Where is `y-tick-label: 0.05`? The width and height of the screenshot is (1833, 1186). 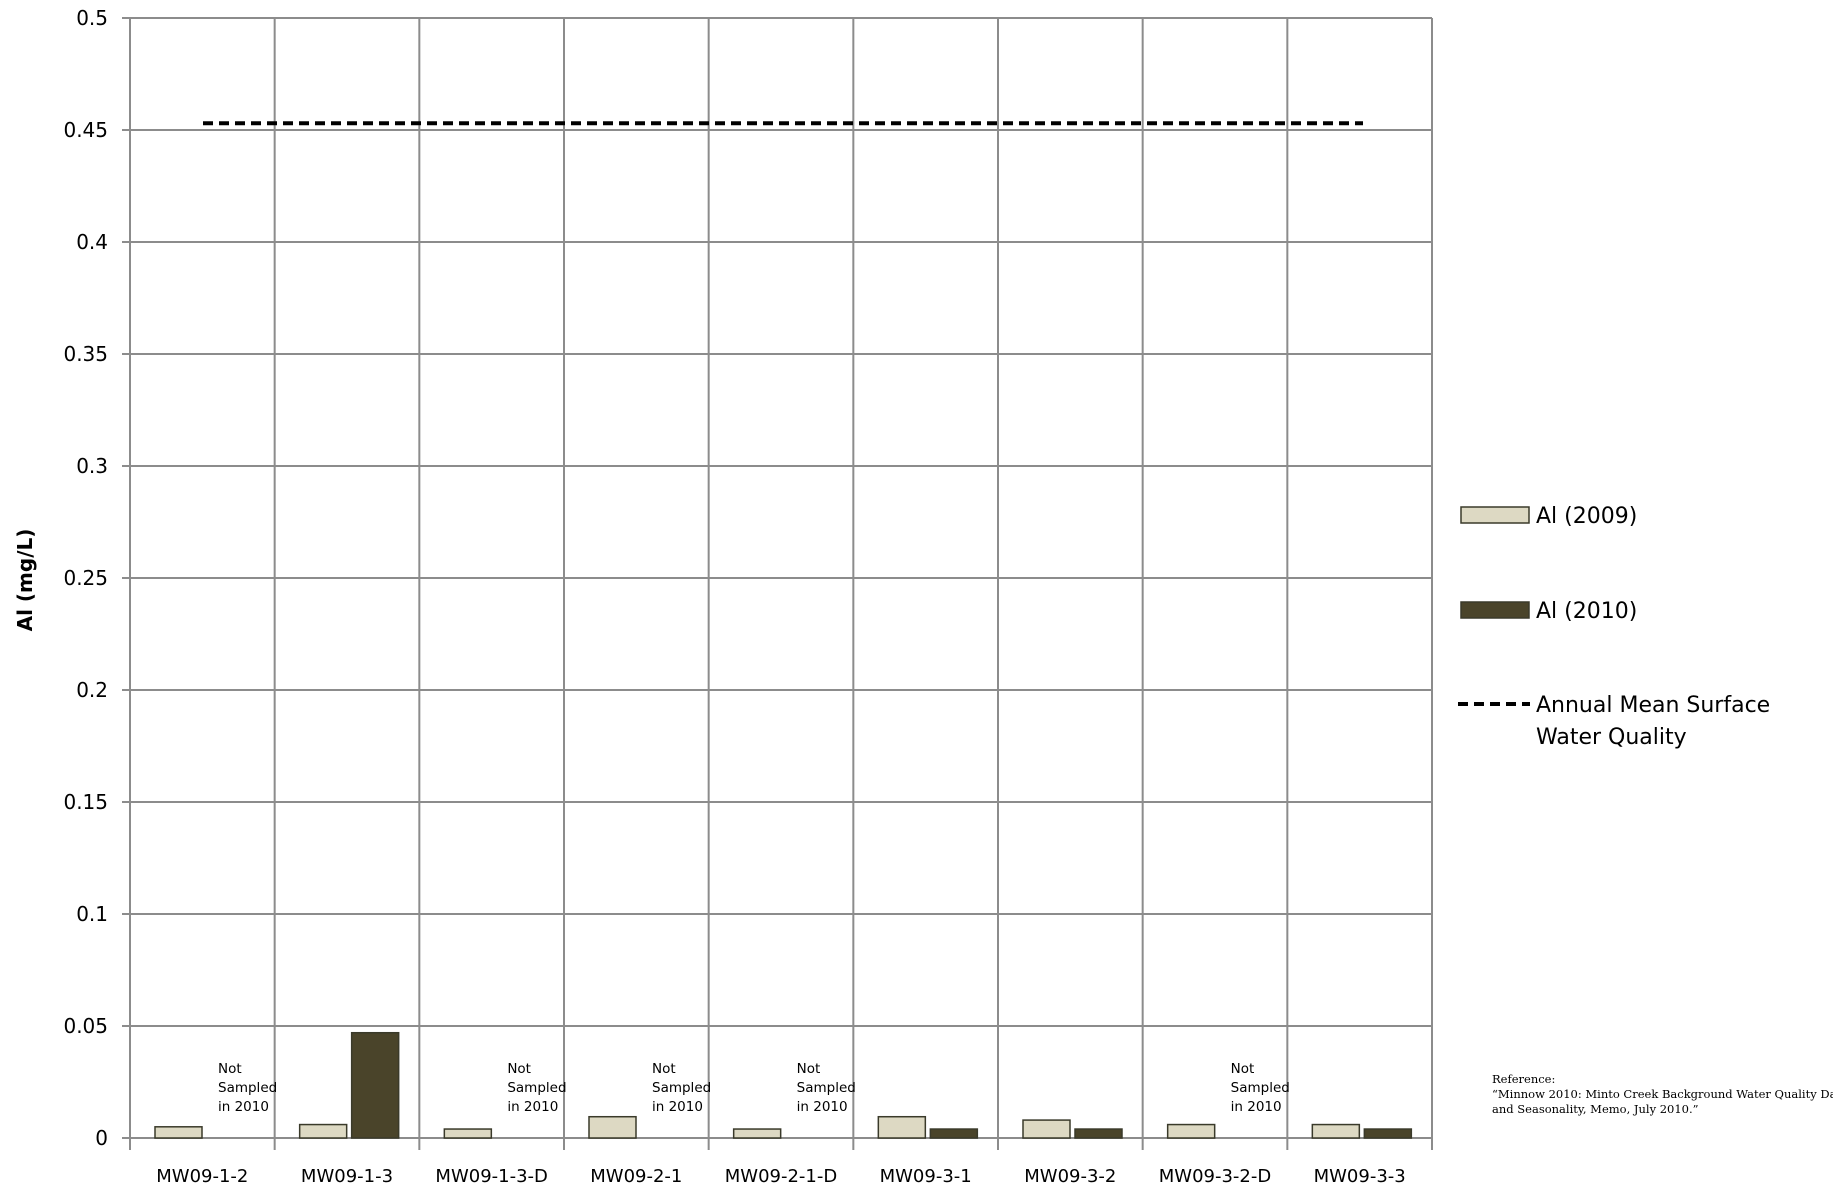 y-tick-label: 0.05 is located at coordinates (85, 1026).